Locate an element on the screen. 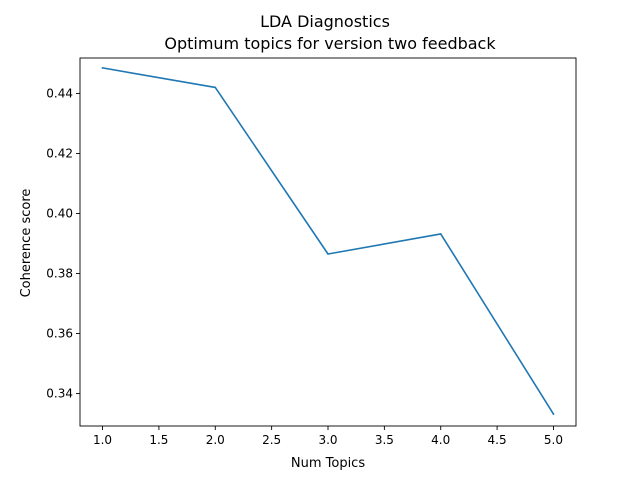 This screenshot has height=480, width=640. y-tick-label: 0.34 is located at coordinates (59, 394).